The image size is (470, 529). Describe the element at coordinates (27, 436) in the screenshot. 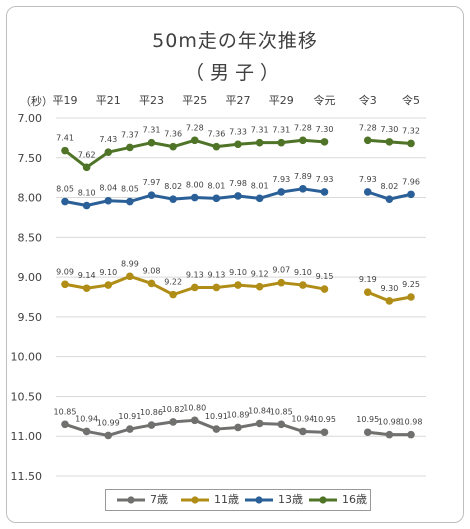

I see `y-tick-label: 11.00` at that location.